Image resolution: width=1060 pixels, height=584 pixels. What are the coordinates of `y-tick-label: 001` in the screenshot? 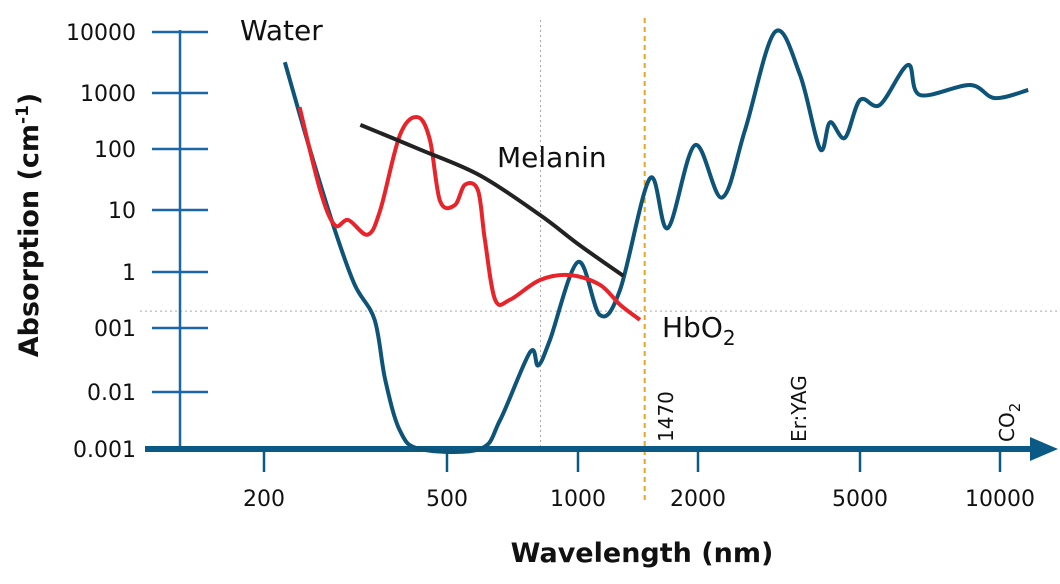 It's located at (115, 329).